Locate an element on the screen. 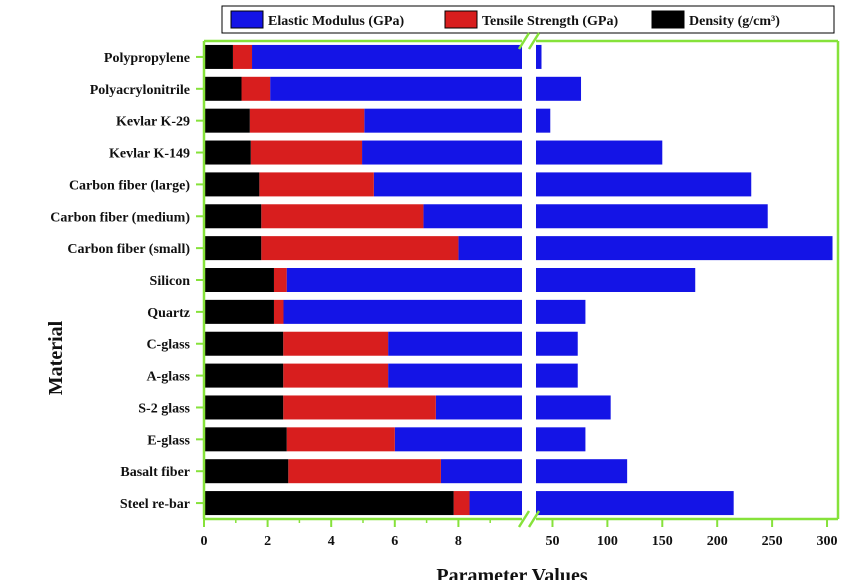 This screenshot has height=580, width=847. x-tick-label: 100 is located at coordinates (607, 541).